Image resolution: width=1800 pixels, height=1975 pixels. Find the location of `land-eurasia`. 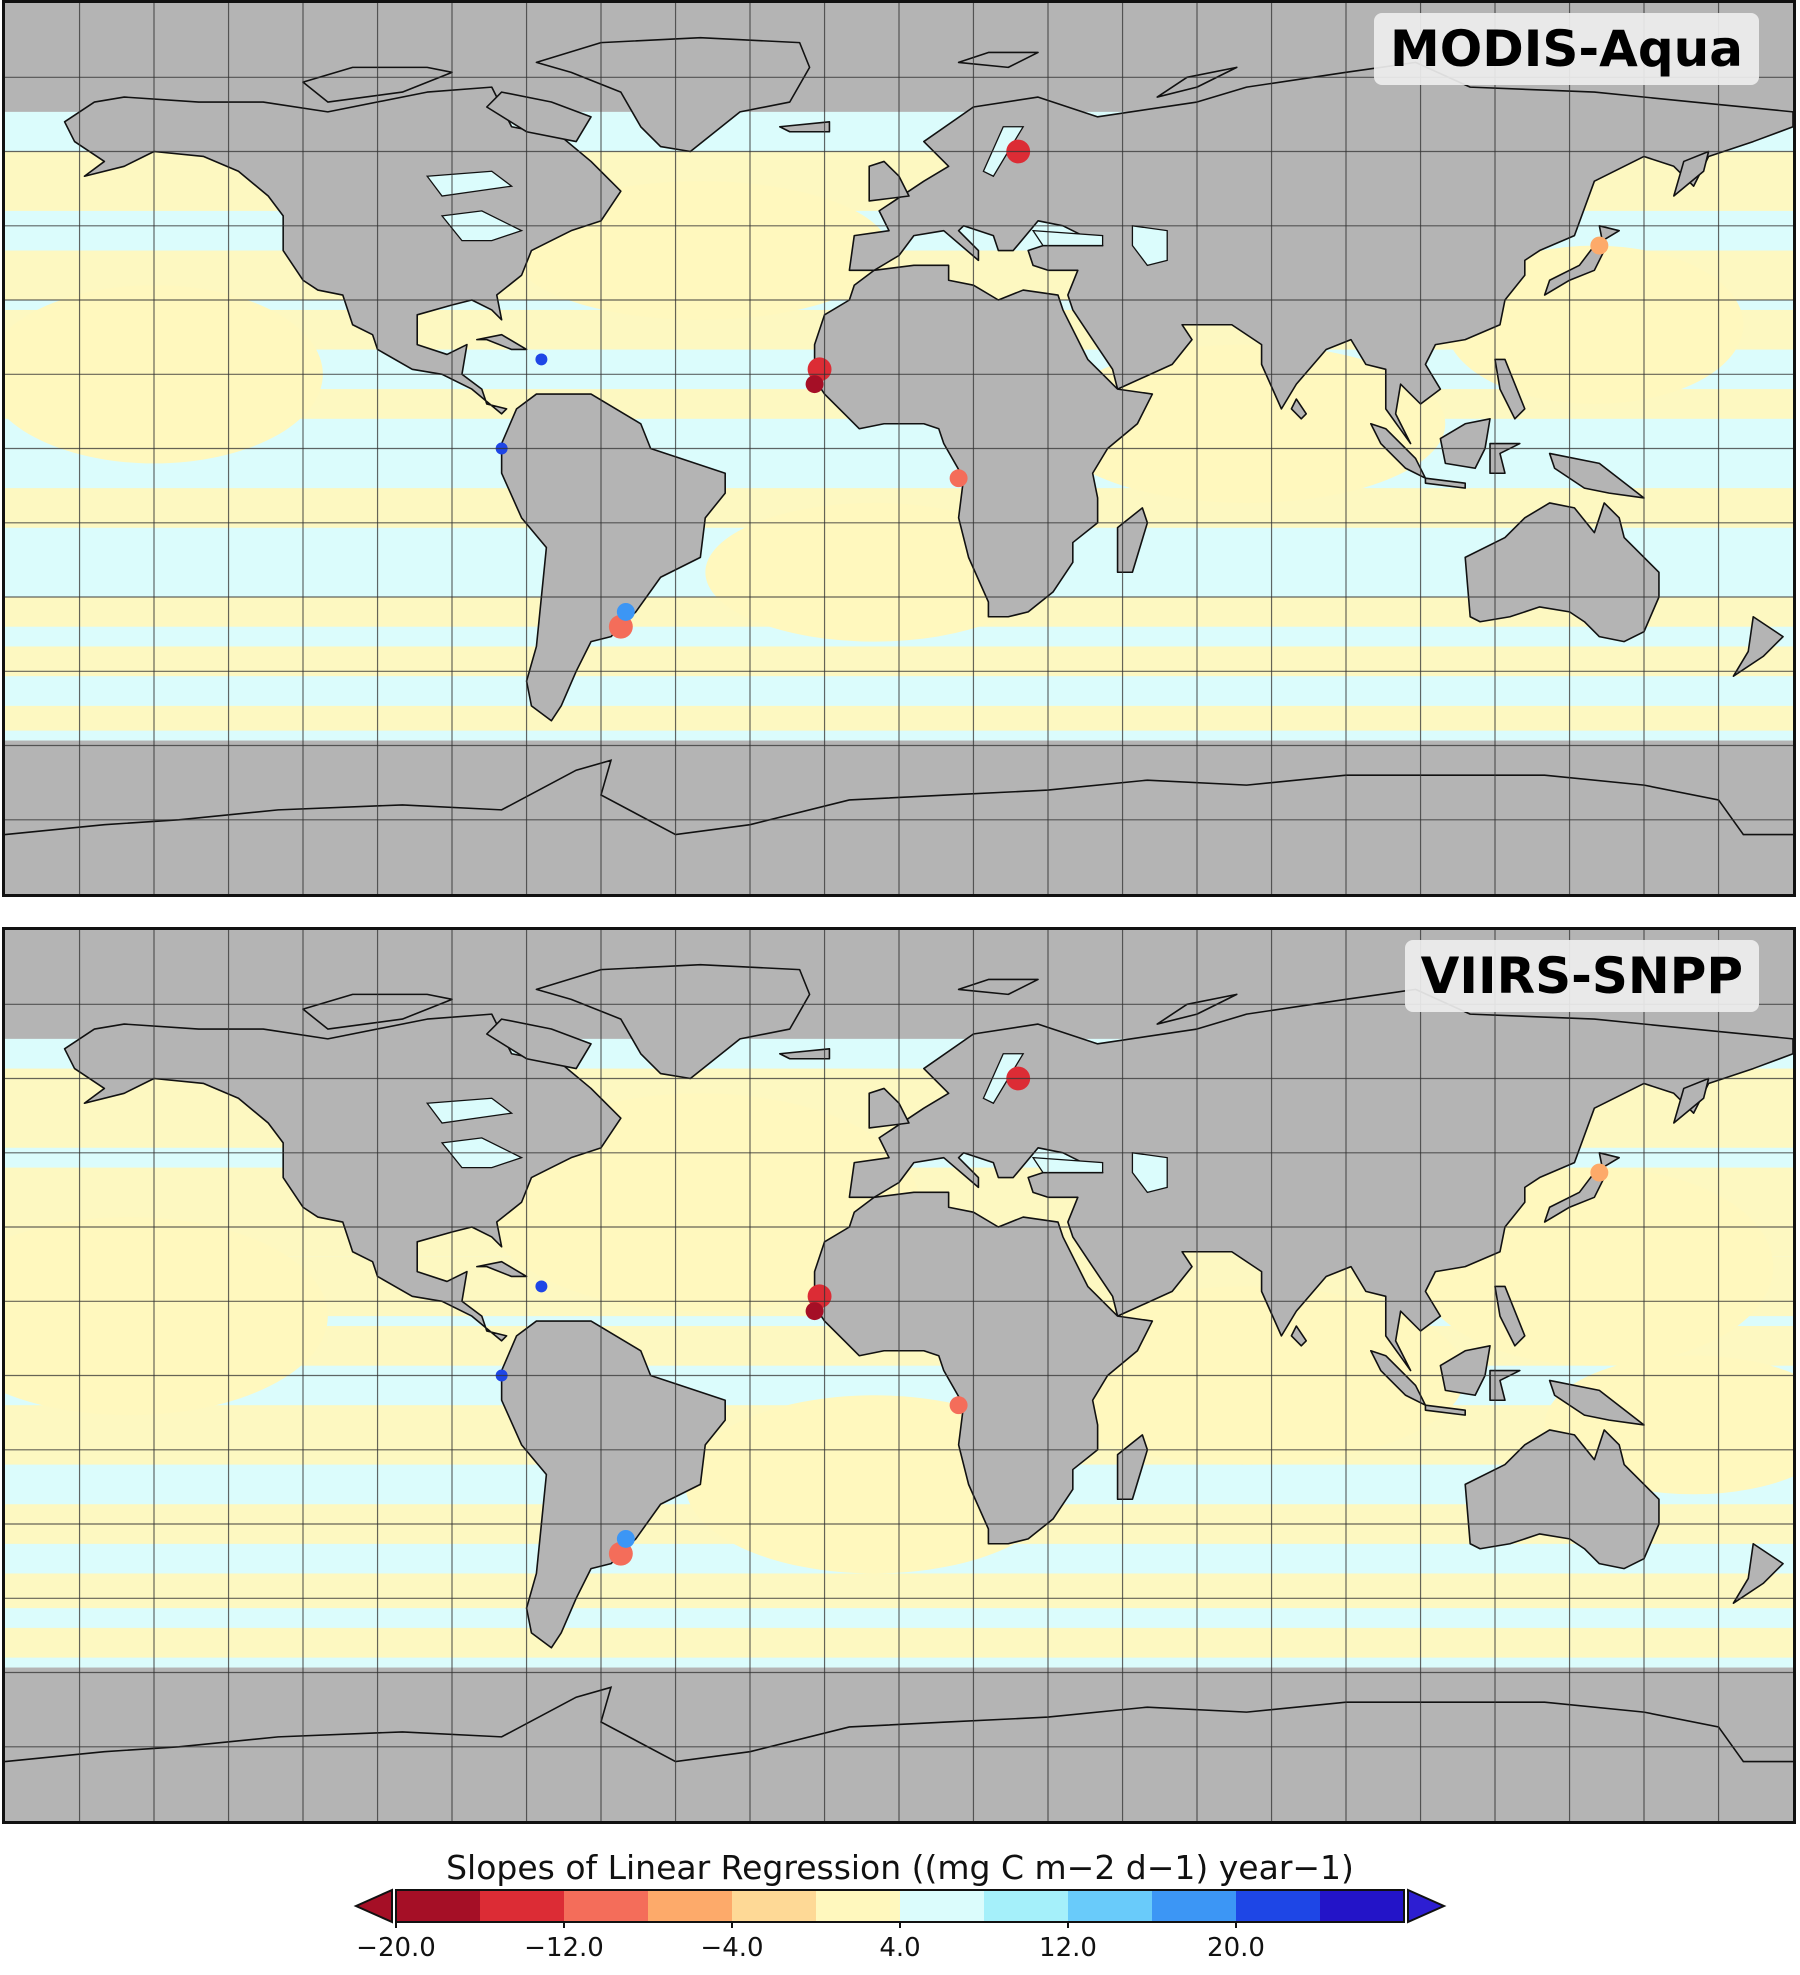

land-eurasia is located at coordinates (1320, 1180).